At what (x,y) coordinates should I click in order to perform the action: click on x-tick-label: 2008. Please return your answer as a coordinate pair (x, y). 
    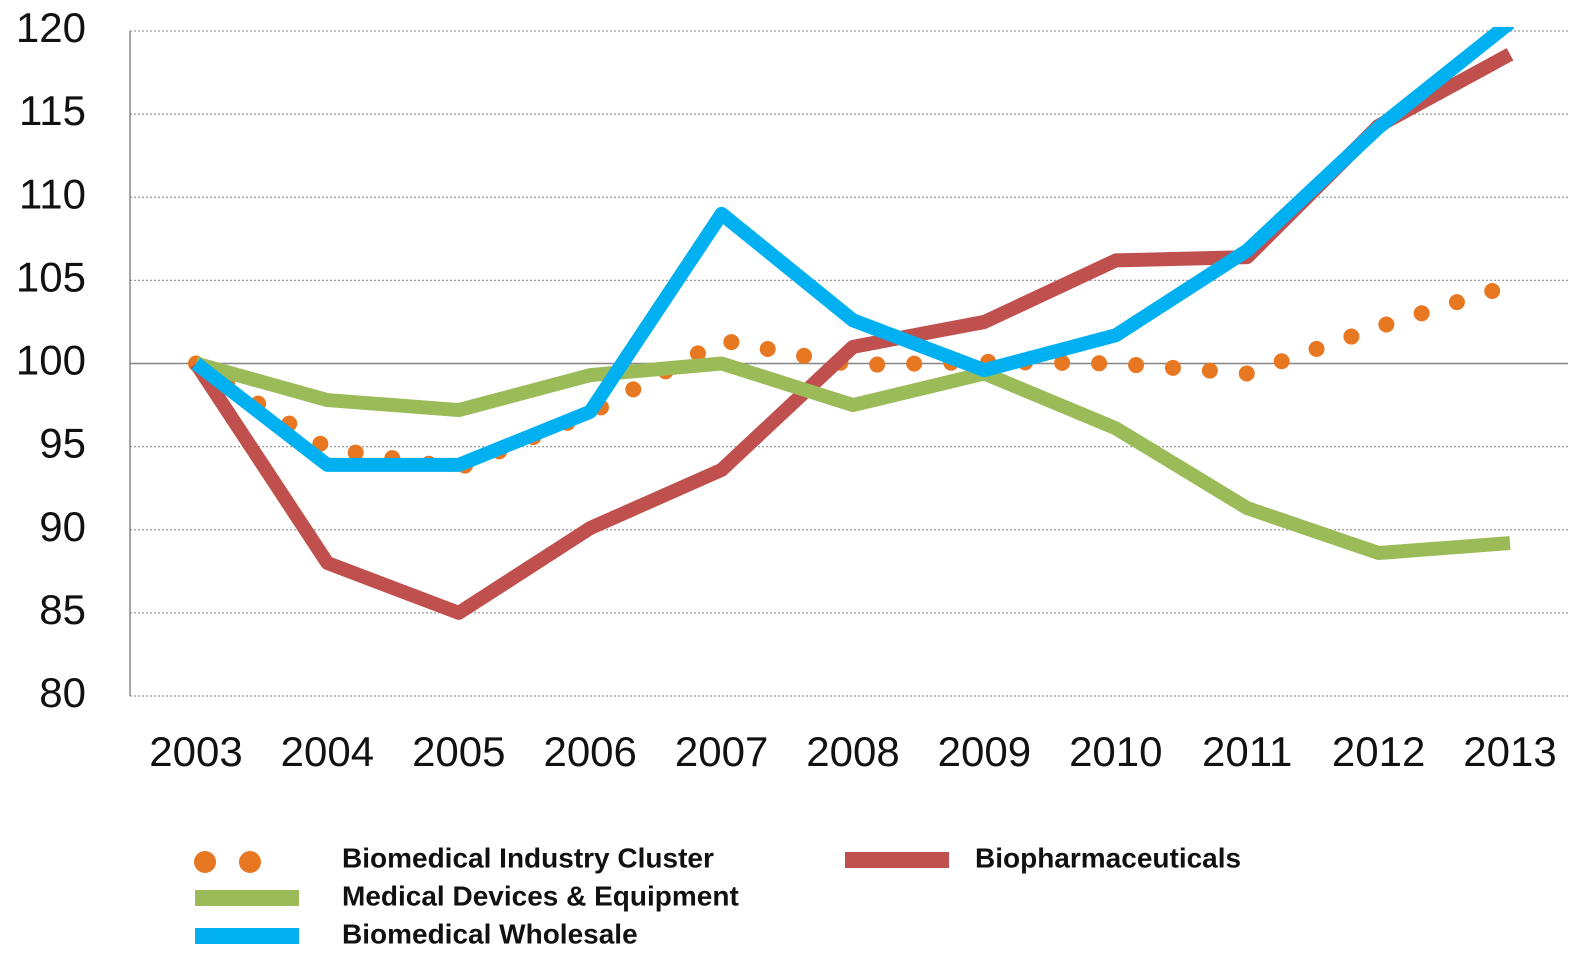
    Looking at the image, I should click on (852, 751).